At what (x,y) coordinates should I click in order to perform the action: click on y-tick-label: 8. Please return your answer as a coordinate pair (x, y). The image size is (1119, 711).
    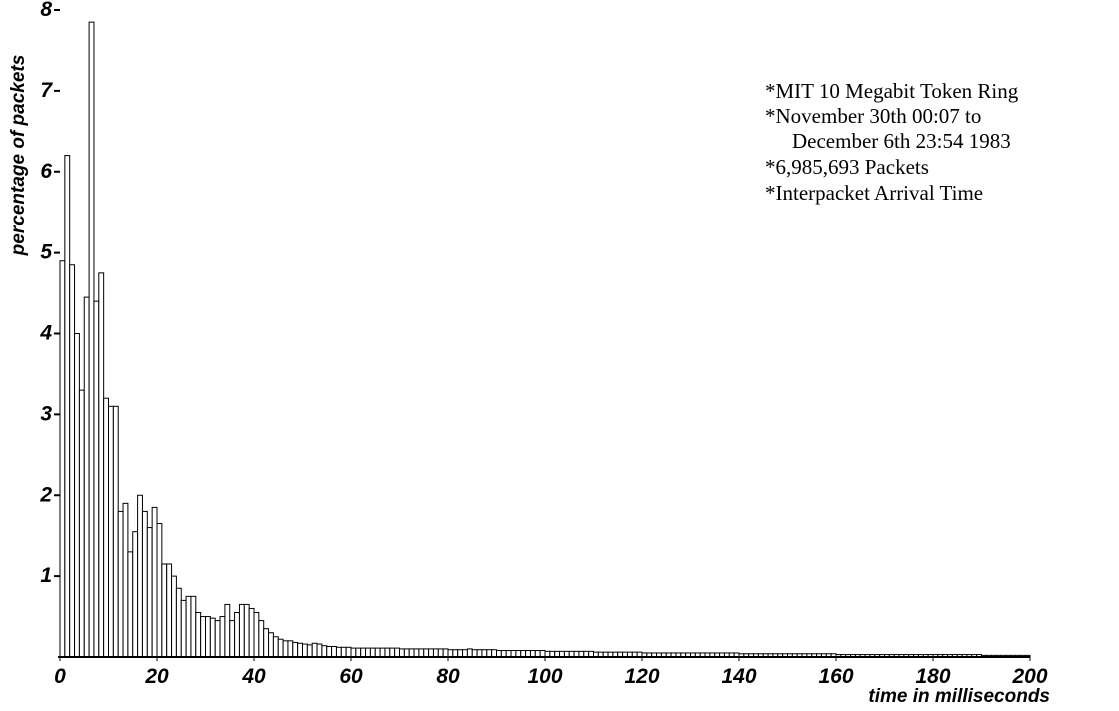
    Looking at the image, I should click on (46, 10).